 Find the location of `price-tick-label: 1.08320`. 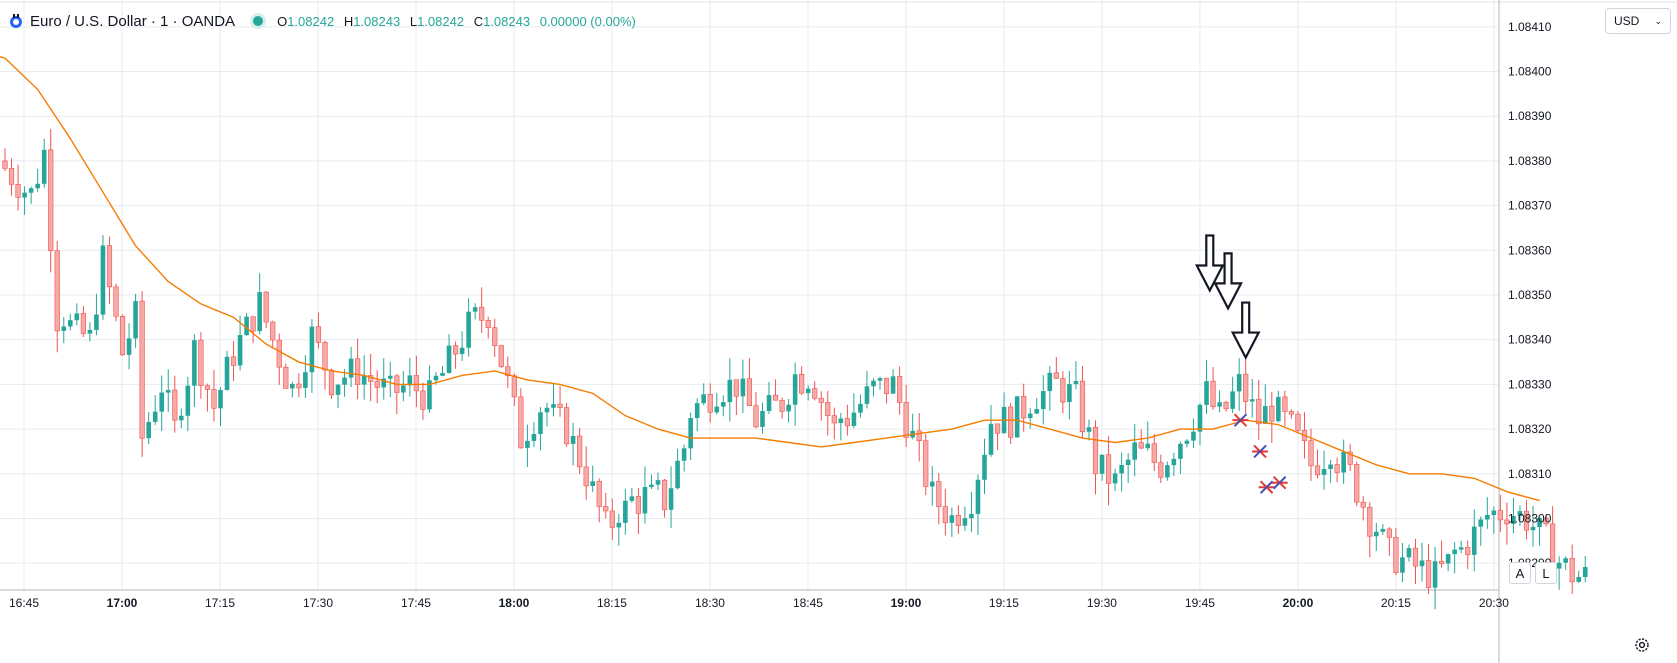

price-tick-label: 1.08320 is located at coordinates (1530, 429).